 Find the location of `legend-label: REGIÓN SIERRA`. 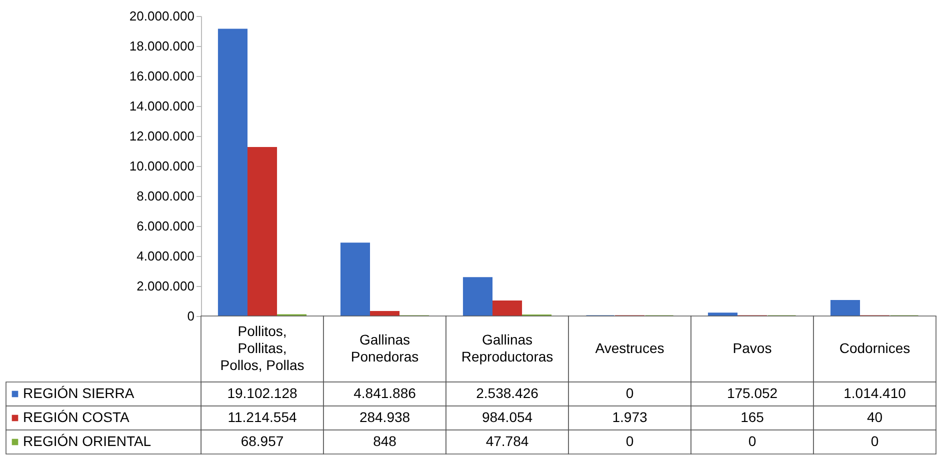

legend-label: REGIÓN SIERRA is located at coordinates (79, 393).